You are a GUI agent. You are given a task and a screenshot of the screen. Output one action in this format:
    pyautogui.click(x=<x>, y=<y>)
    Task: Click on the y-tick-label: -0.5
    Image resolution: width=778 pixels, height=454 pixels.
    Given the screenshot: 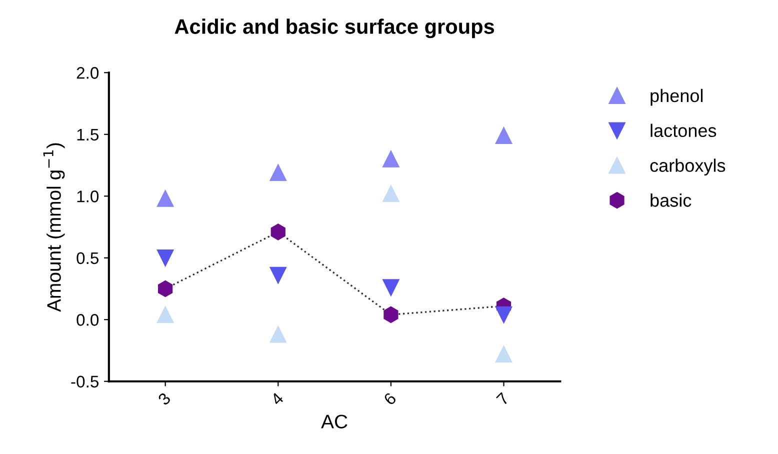 What is the action you would take?
    pyautogui.click(x=84, y=382)
    